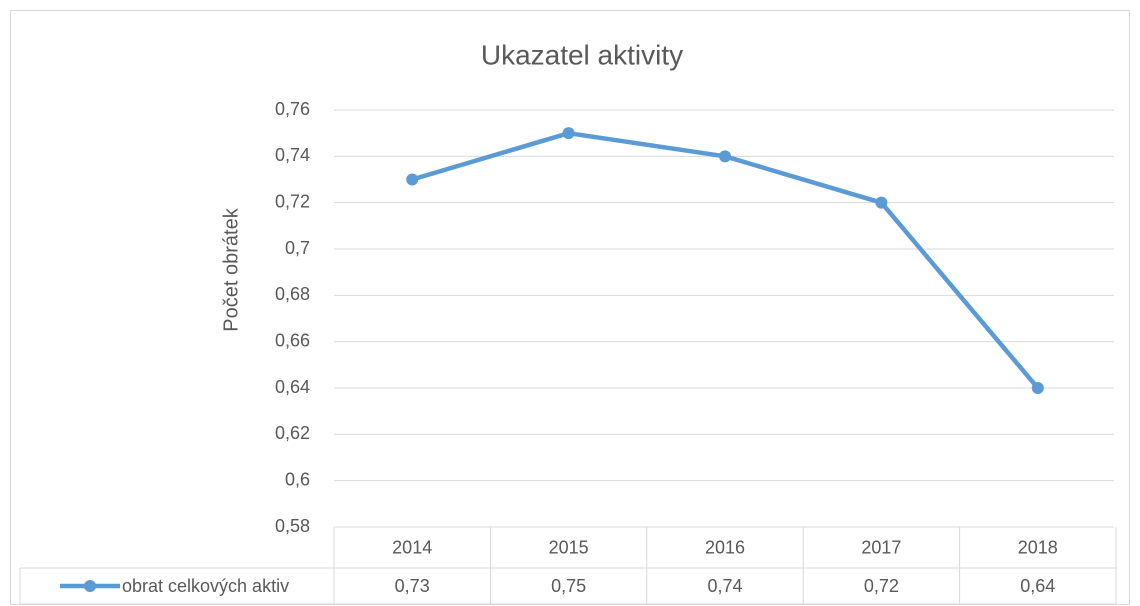 This screenshot has height=606, width=1140. What do you see at coordinates (90, 586) in the screenshot?
I see `legend-marker` at bounding box center [90, 586].